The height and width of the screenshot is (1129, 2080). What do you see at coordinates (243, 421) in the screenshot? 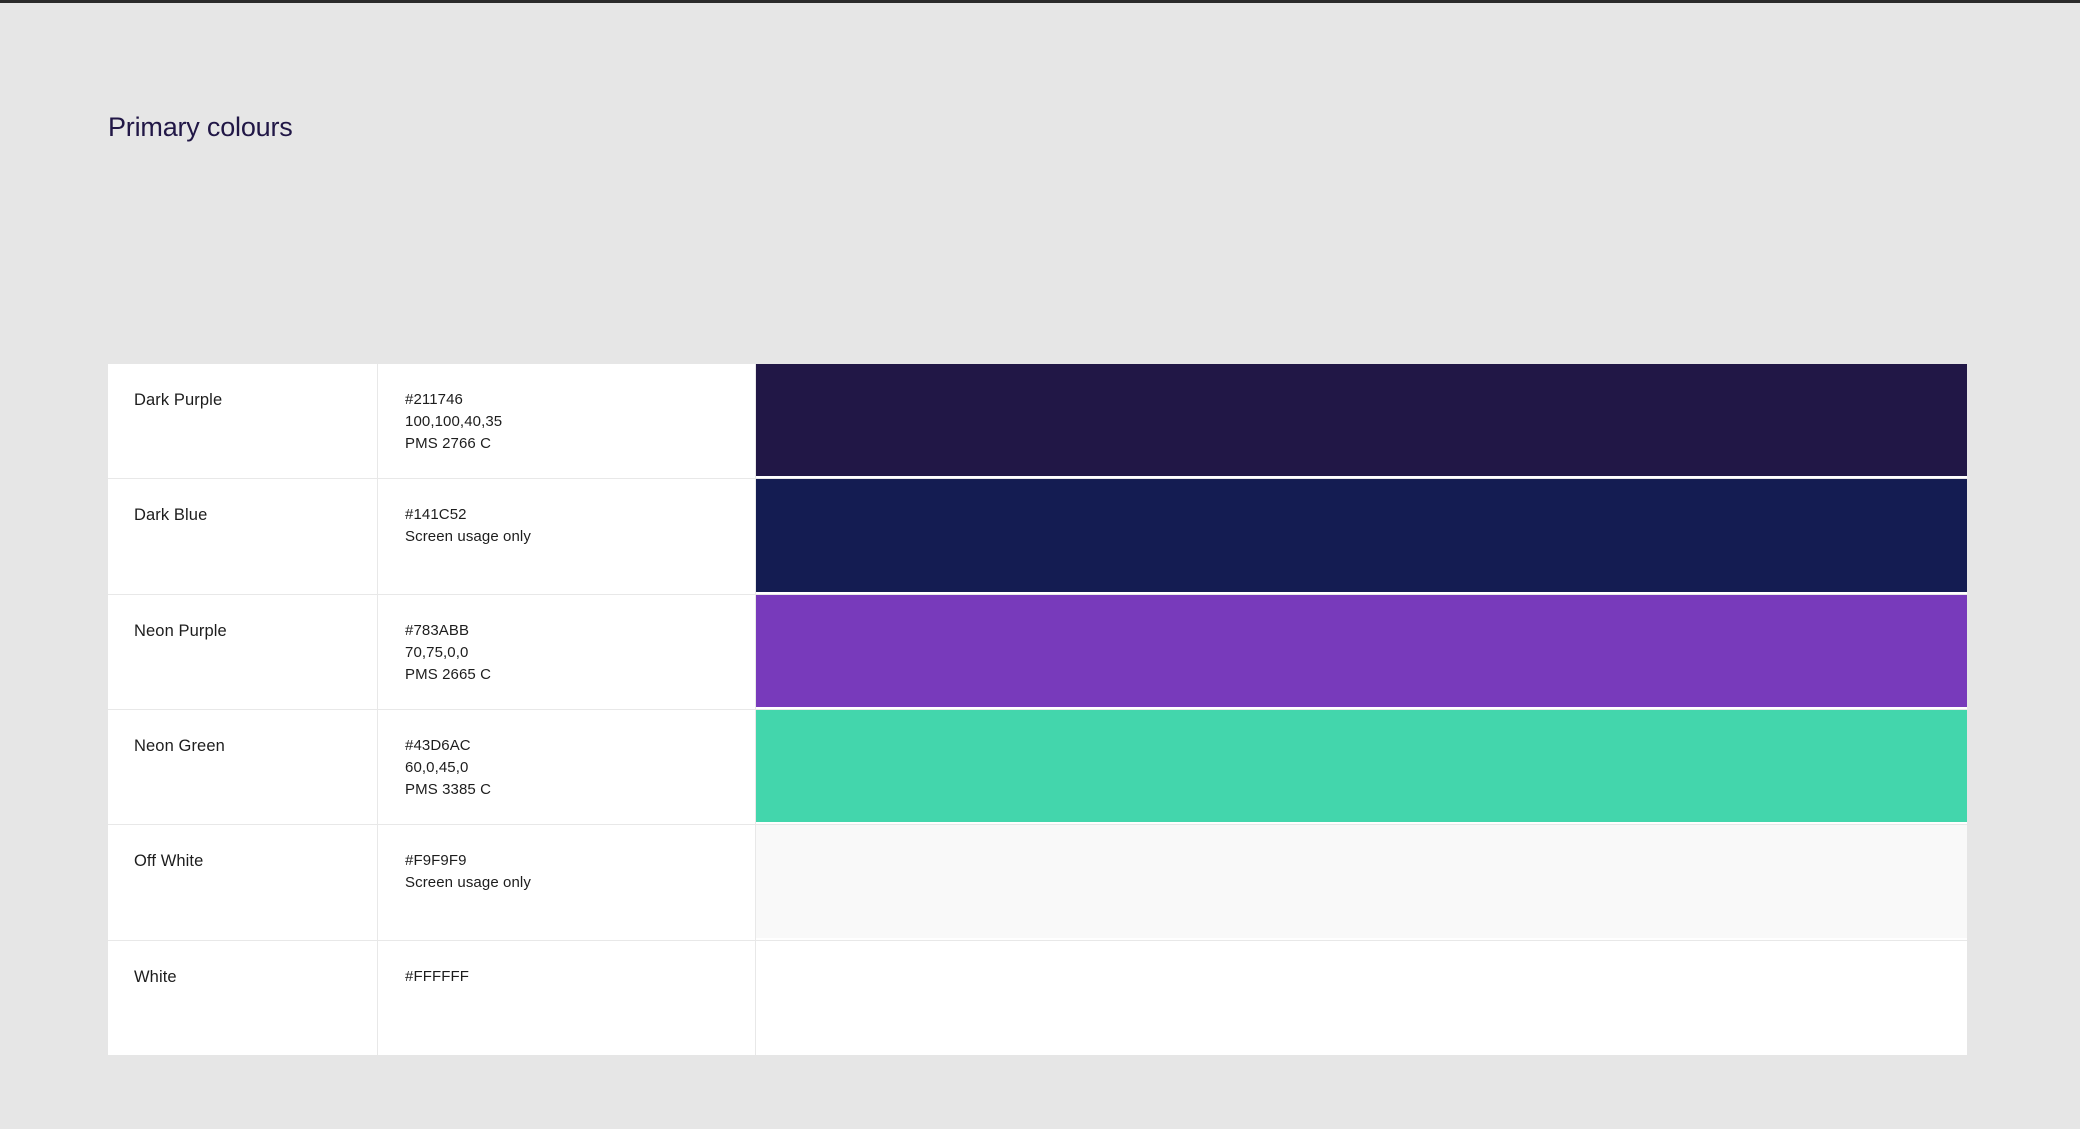
I see `colour-name-cell: Dark Purple` at bounding box center [243, 421].